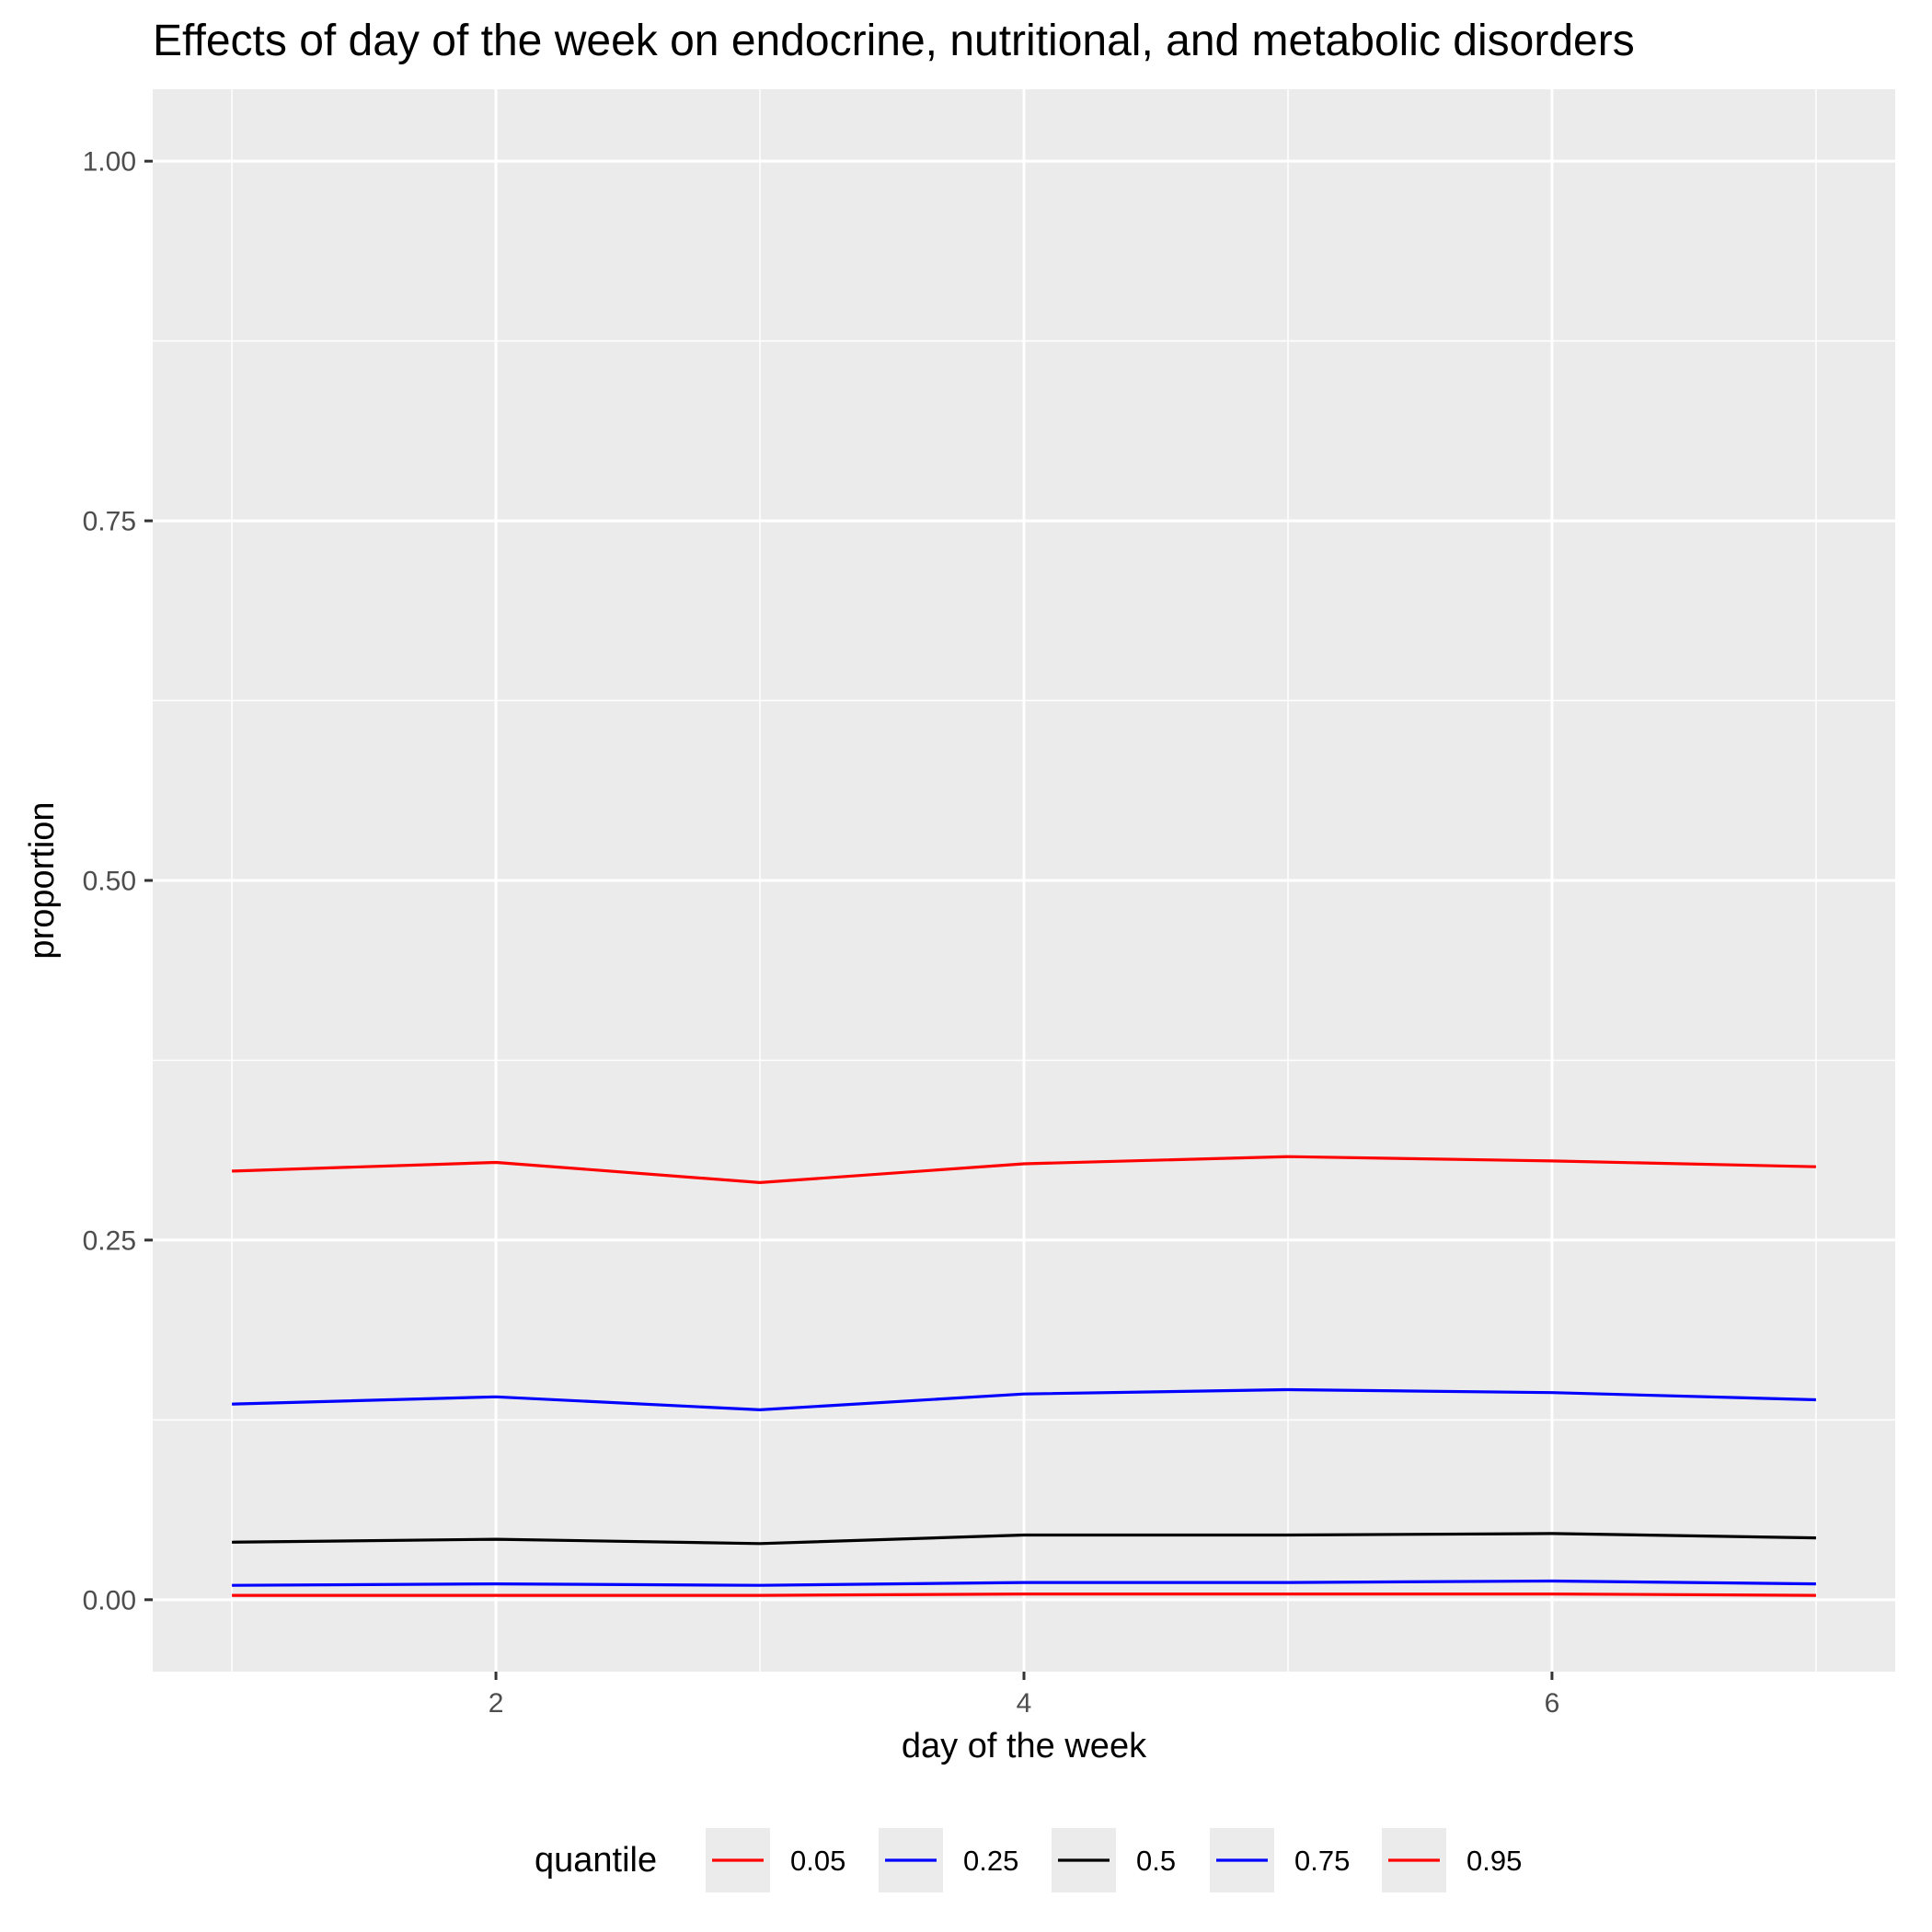  Describe the element at coordinates (42, 880) in the screenshot. I see `y-axis-title: proportion` at that location.